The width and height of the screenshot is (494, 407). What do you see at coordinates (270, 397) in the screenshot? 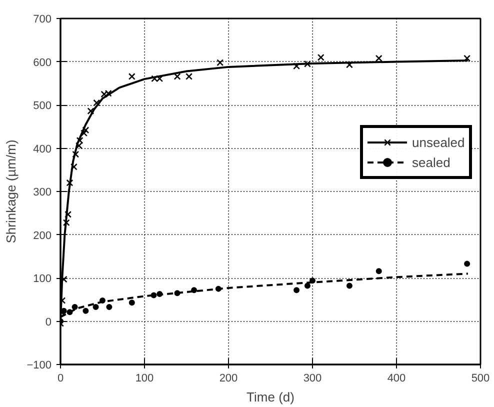
I see `x-axis-title: Time (d)` at bounding box center [270, 397].